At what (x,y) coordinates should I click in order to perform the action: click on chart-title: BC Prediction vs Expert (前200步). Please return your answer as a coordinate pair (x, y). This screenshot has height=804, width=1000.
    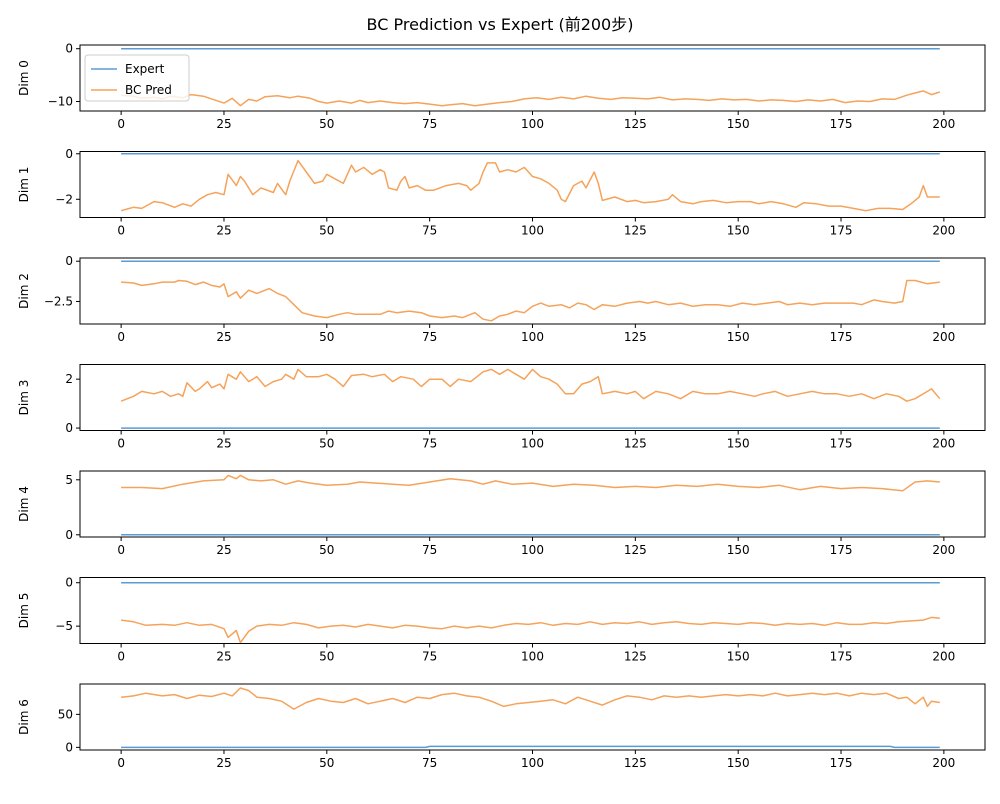
    Looking at the image, I should click on (500, 24).